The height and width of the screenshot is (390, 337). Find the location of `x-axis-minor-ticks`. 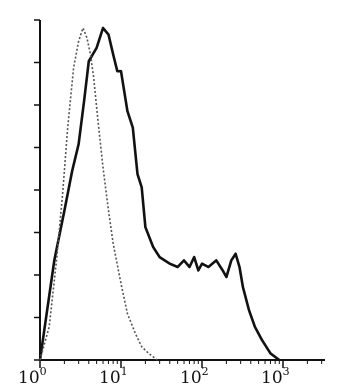

x-axis-minor-ticks is located at coordinates (193, 362).